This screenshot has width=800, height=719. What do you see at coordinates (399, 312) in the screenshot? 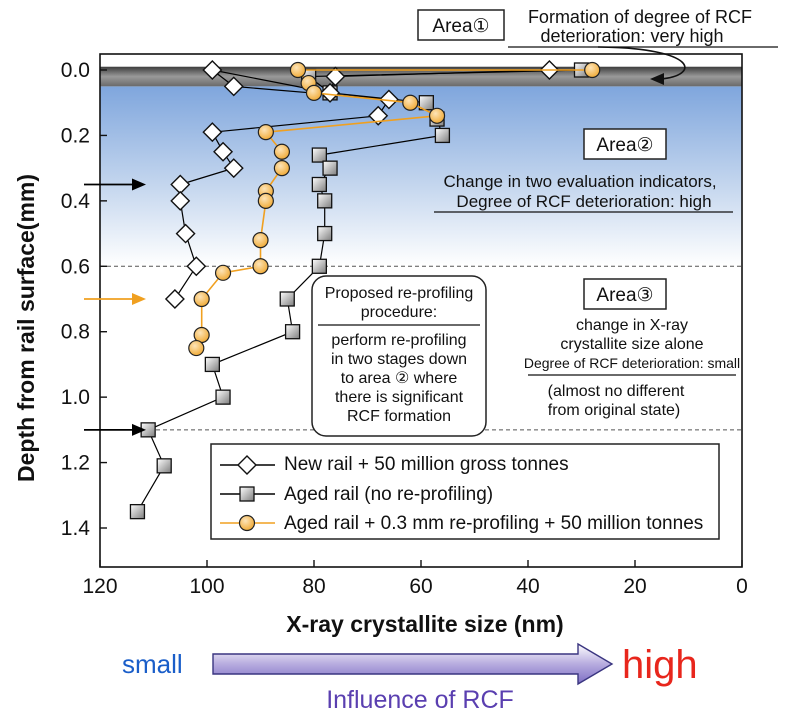
I see `procedure-title-line2: procedure:` at bounding box center [399, 312].